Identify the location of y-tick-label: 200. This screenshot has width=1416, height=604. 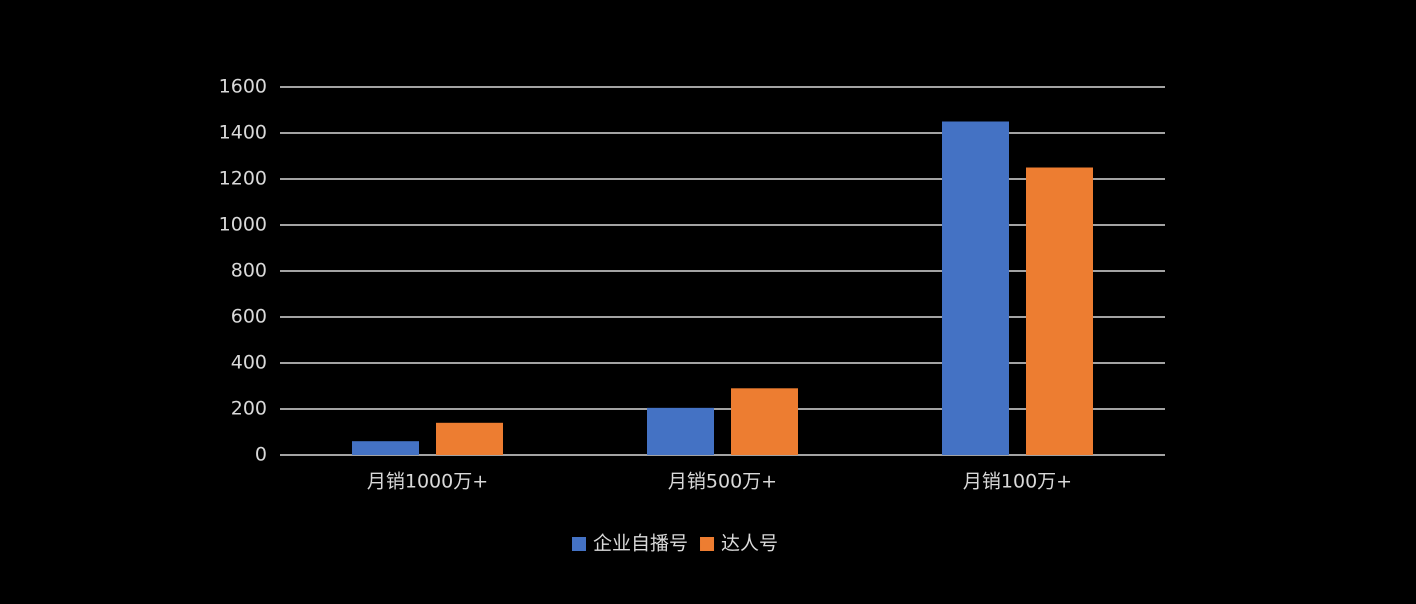
(249, 409).